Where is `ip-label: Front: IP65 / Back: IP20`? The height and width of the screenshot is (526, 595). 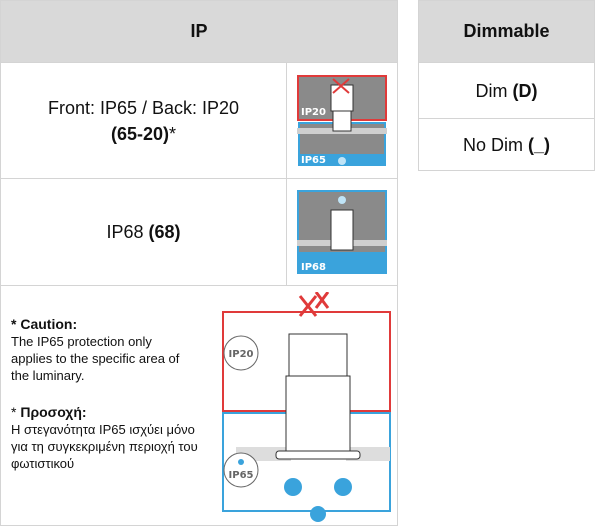
ip-label: Front: IP65 / Back: IP20 is located at coordinates (143, 107).